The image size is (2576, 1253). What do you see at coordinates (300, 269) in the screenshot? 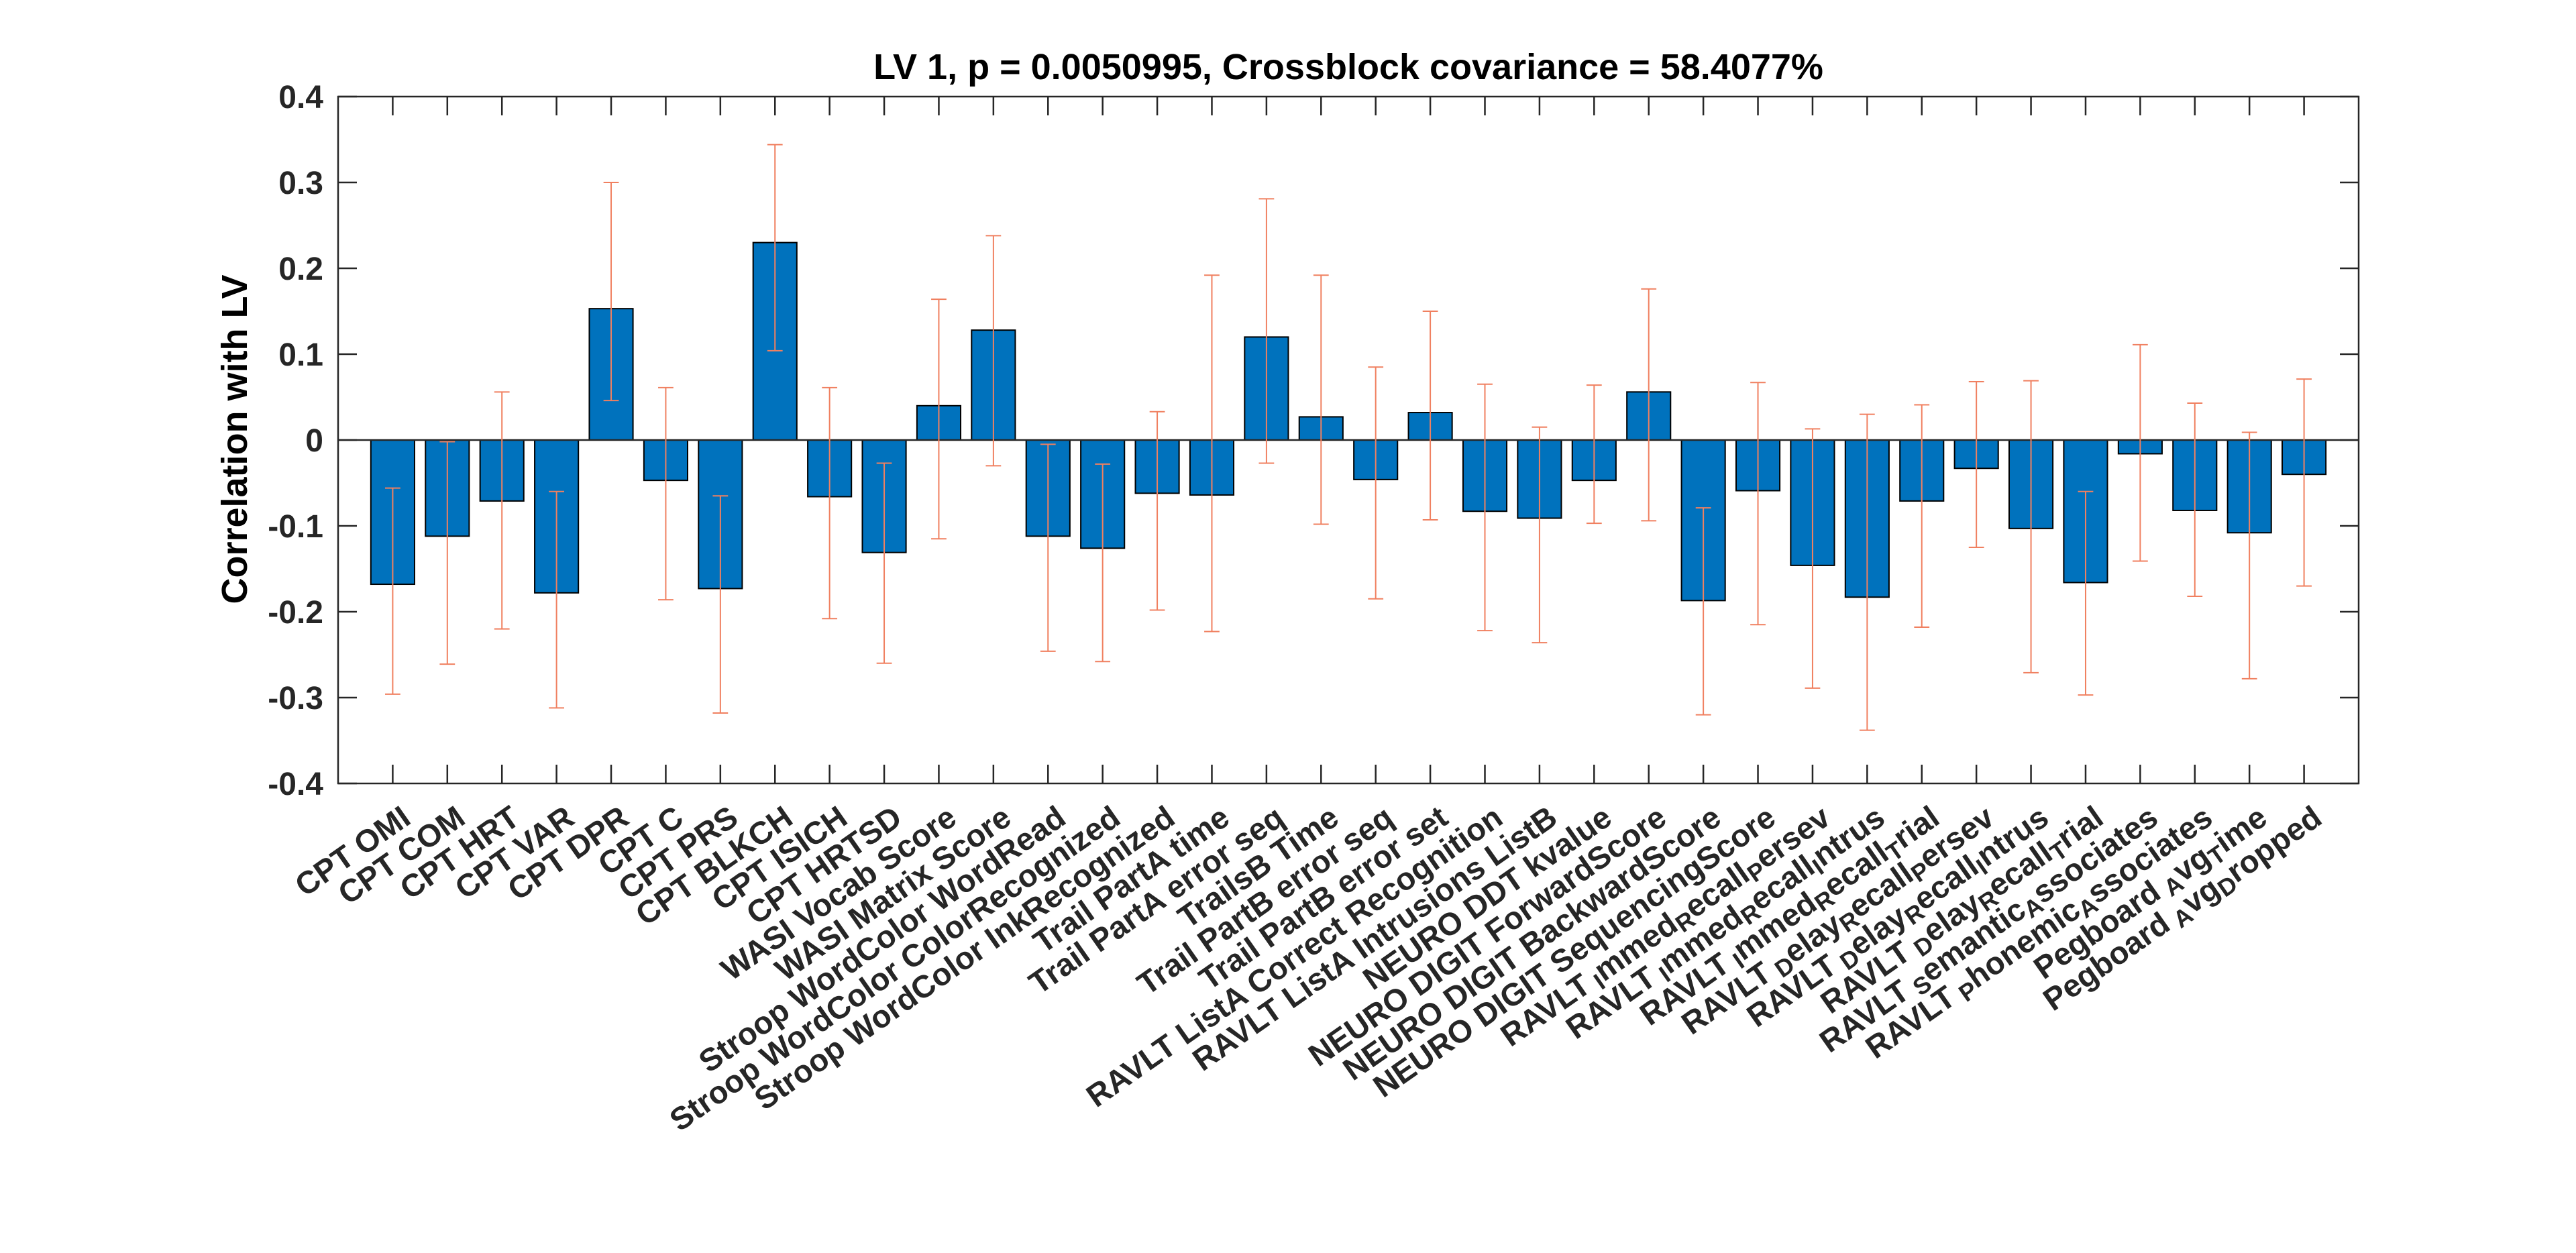
I see `y-tick-label: 0.2` at bounding box center [300, 269].